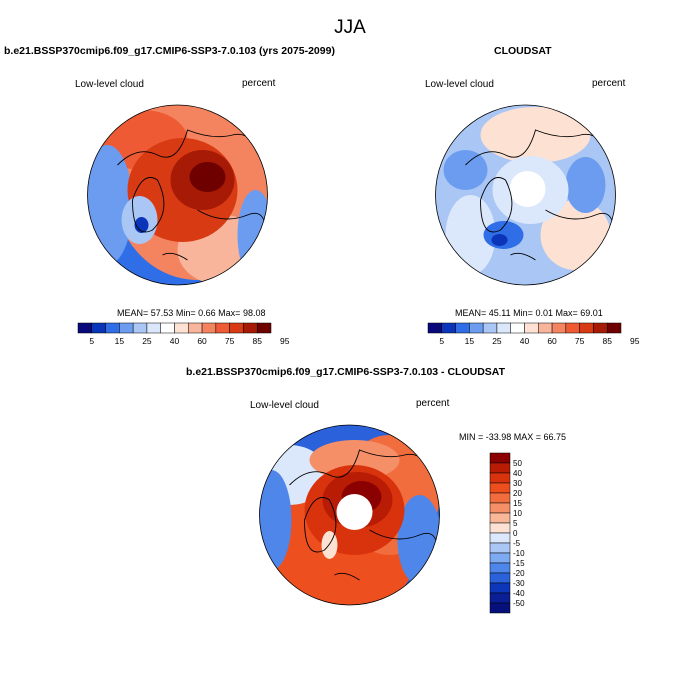 The width and height of the screenshot is (700, 700). What do you see at coordinates (523, 313) in the screenshot?
I see `panel-2-min-label: Min=` at bounding box center [523, 313].